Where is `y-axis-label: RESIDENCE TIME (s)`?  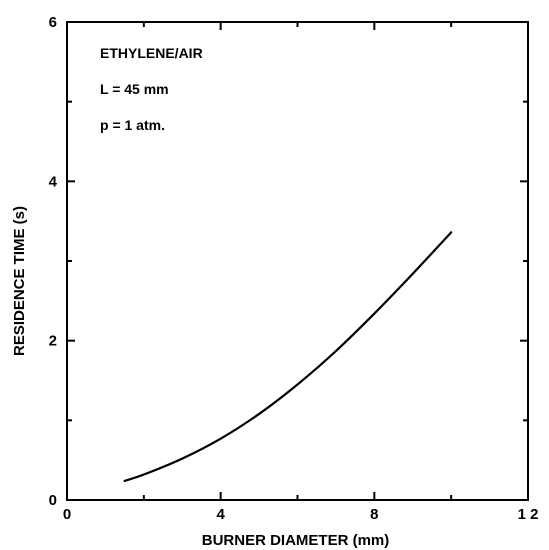
y-axis-label: RESIDENCE TIME (s) is located at coordinates (19, 281).